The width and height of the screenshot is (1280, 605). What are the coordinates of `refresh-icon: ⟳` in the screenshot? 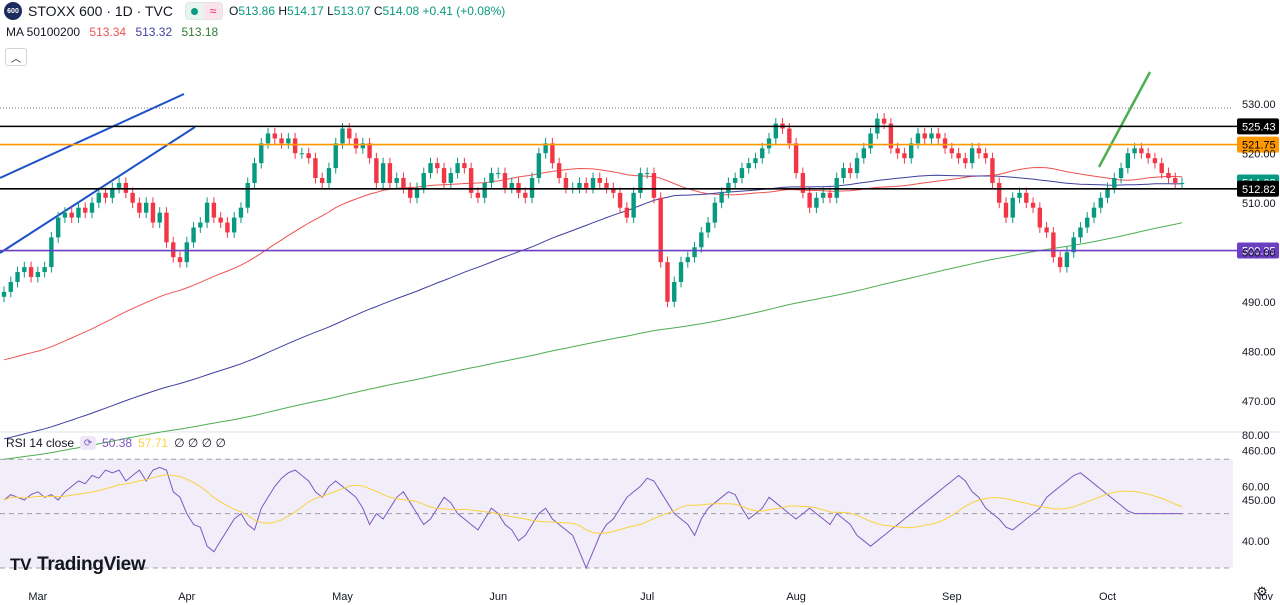 It's located at (88, 443).